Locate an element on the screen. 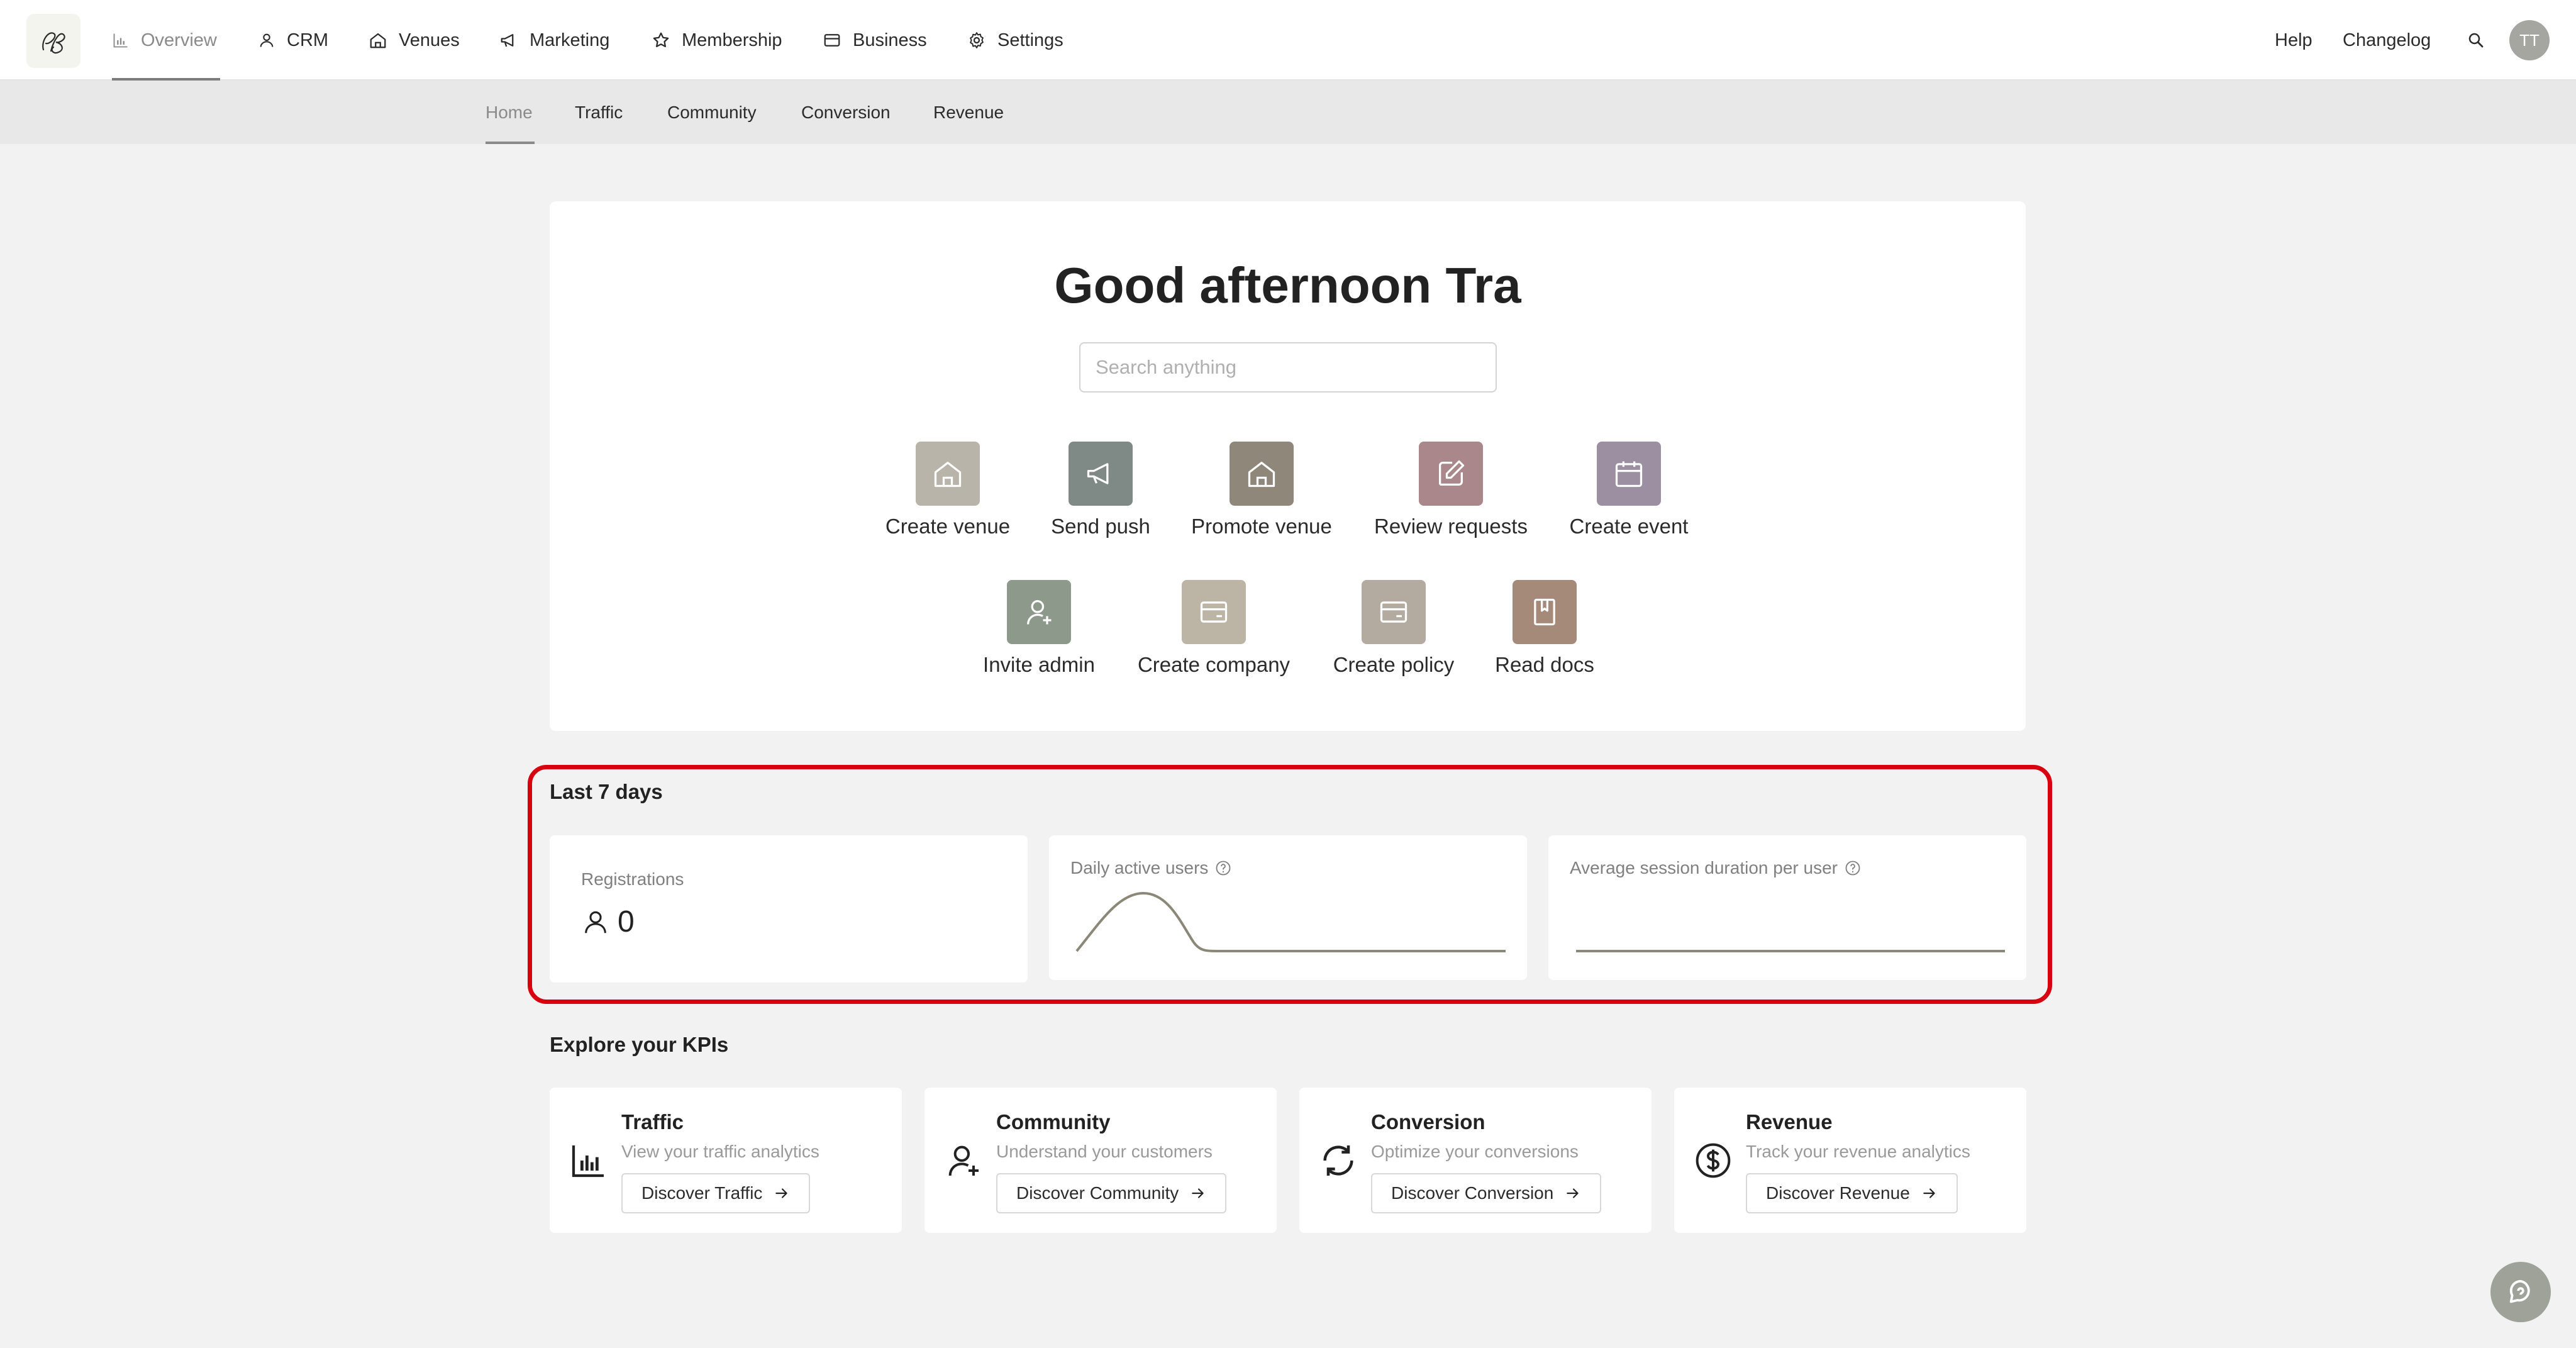  nav-overview-label: Overview is located at coordinates (179, 40).